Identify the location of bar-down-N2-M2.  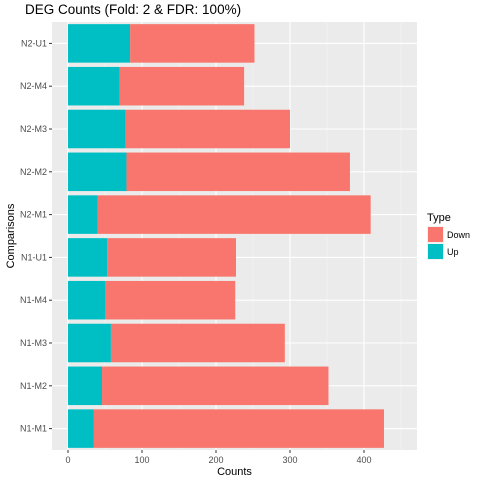
(238, 172).